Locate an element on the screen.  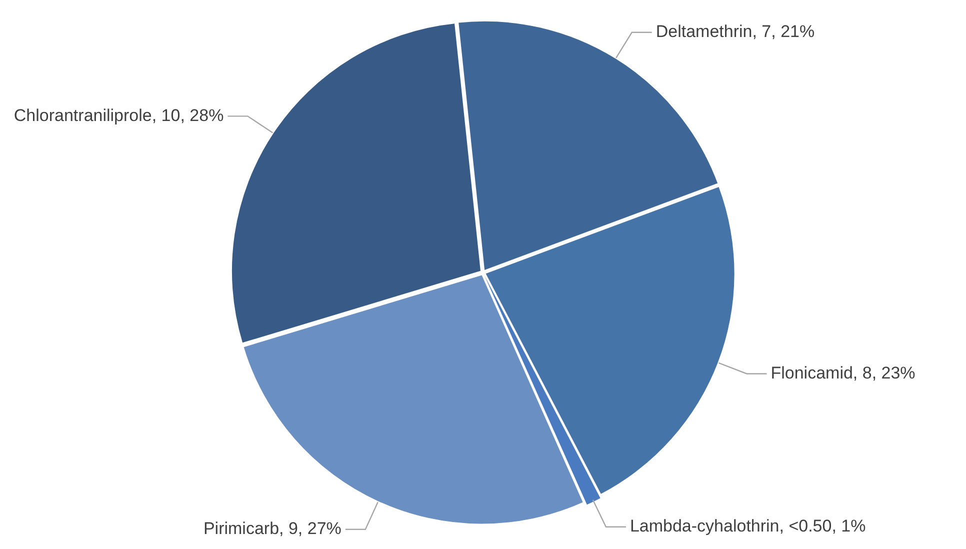
slice-label: Lambda-cyhalothrin, <0.50, 1% is located at coordinates (748, 526).